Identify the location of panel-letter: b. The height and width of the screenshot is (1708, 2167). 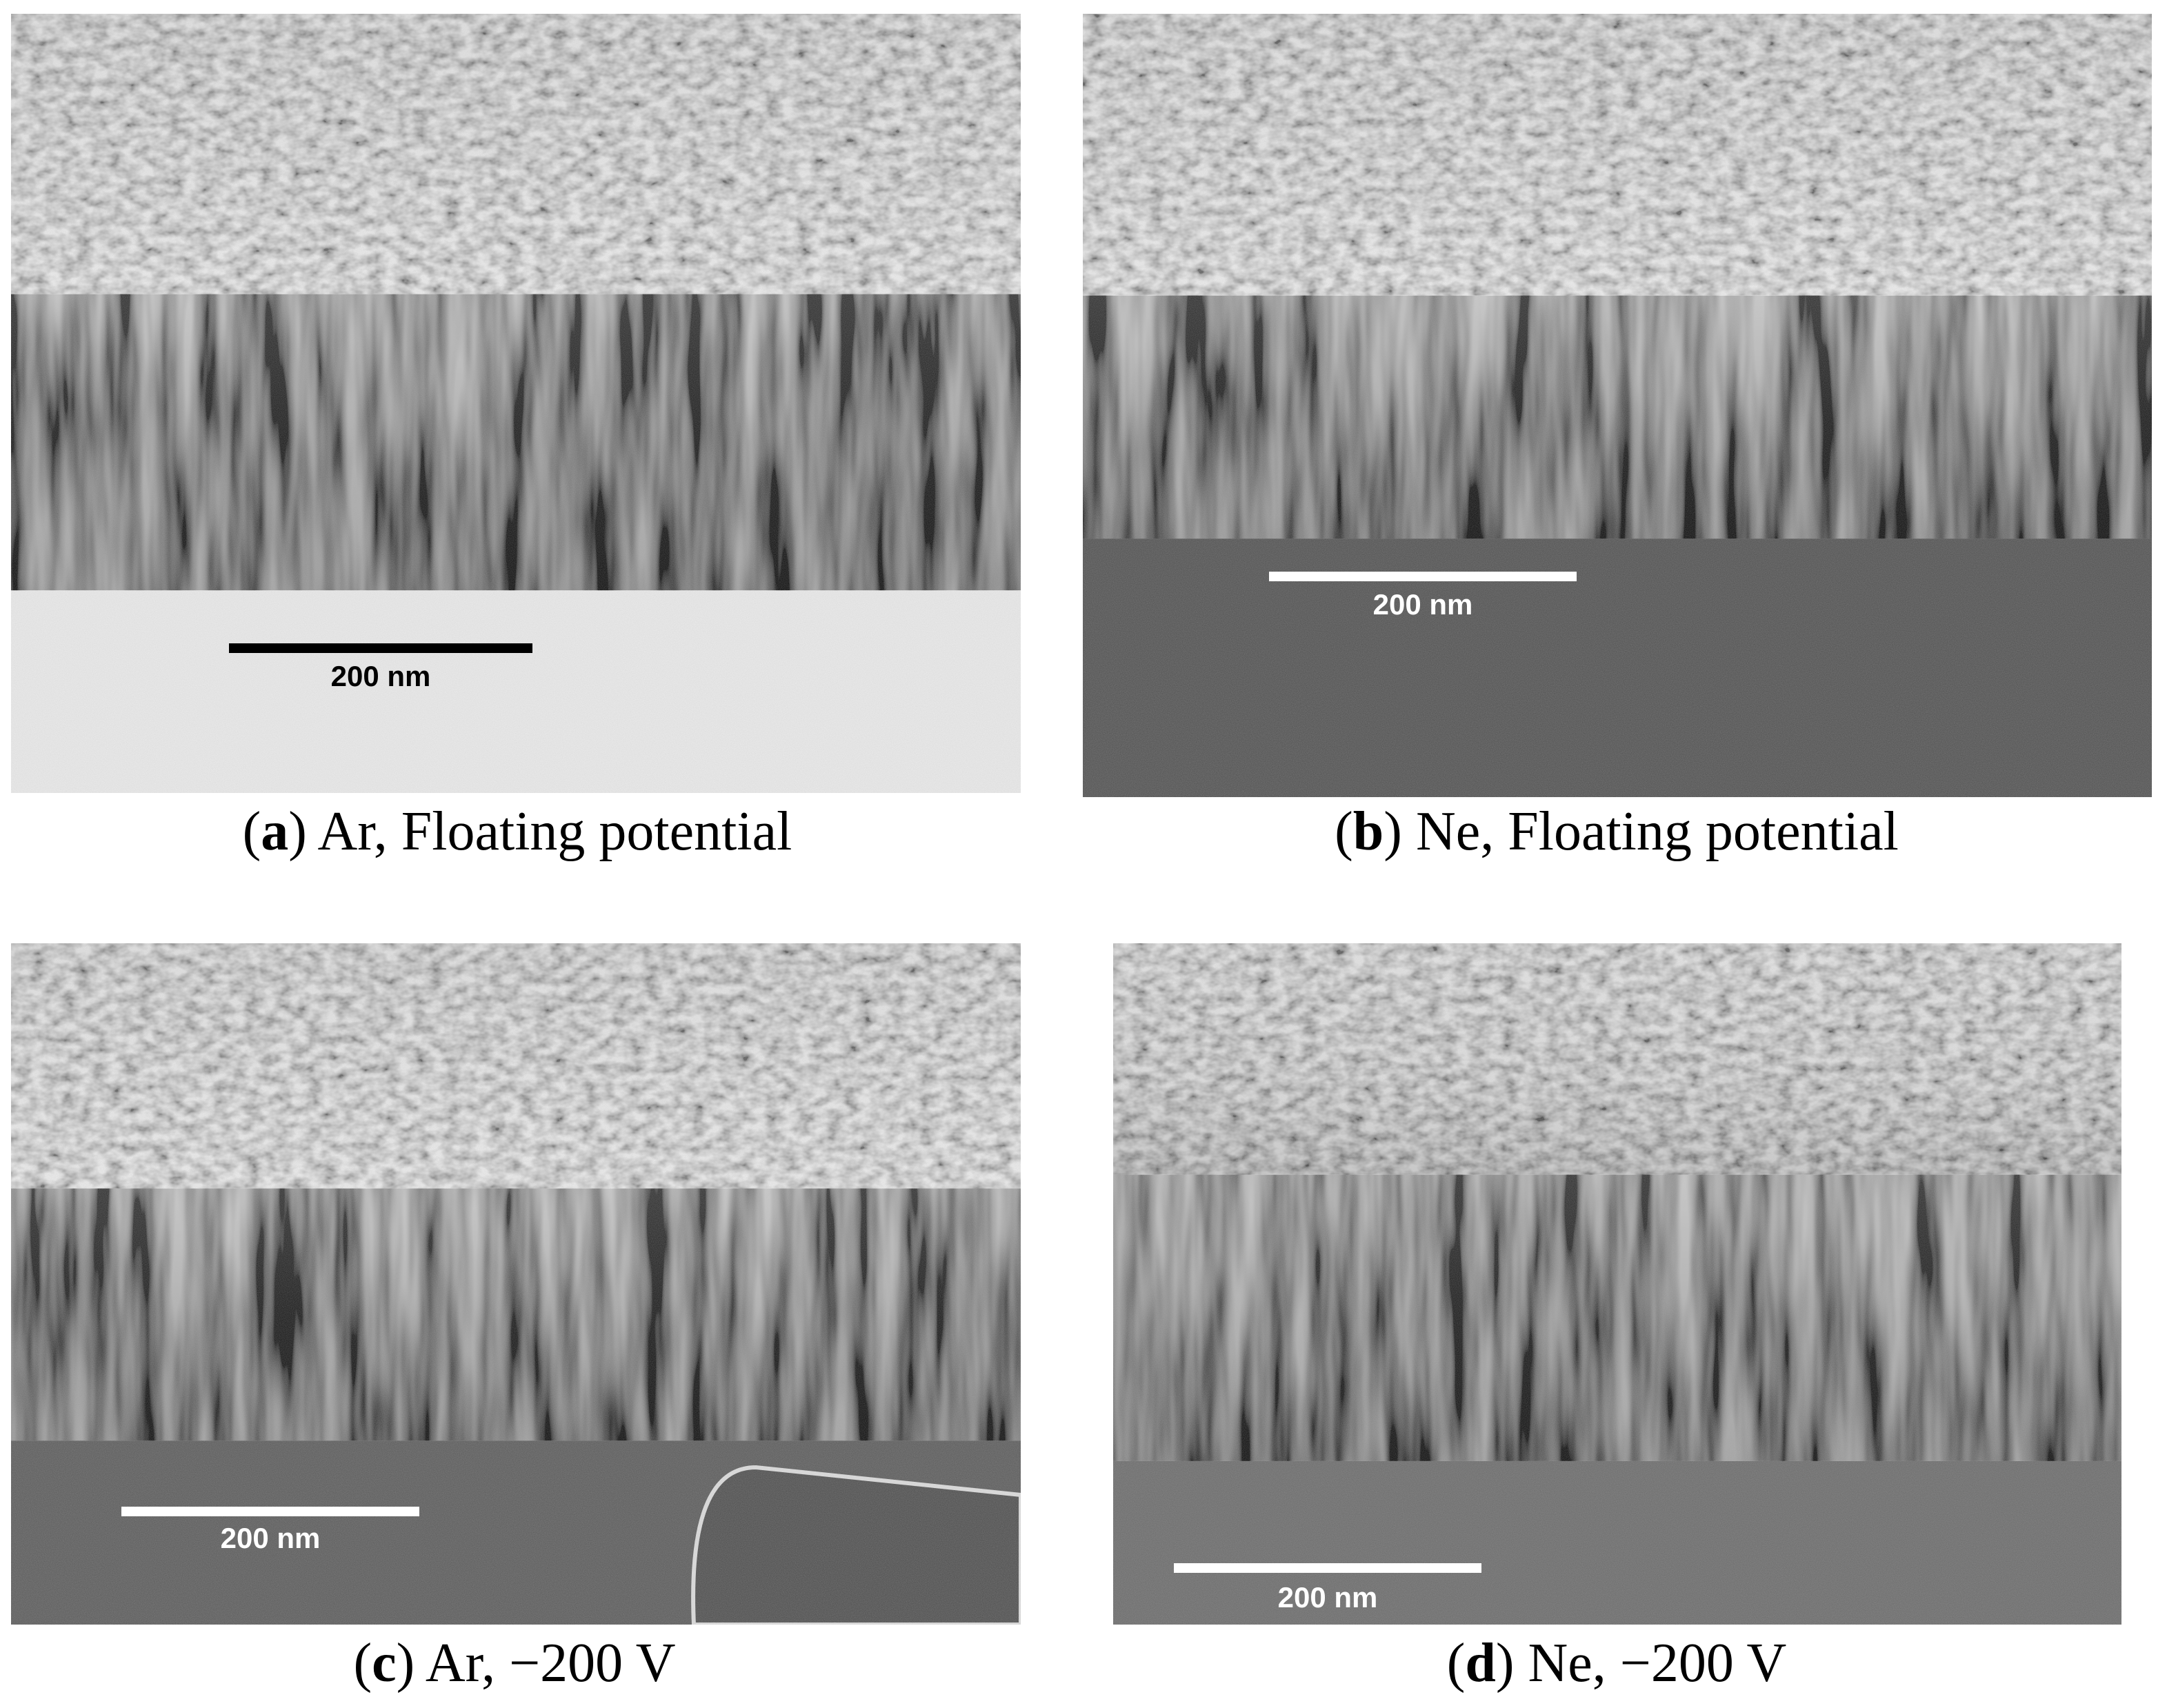
(1368, 831).